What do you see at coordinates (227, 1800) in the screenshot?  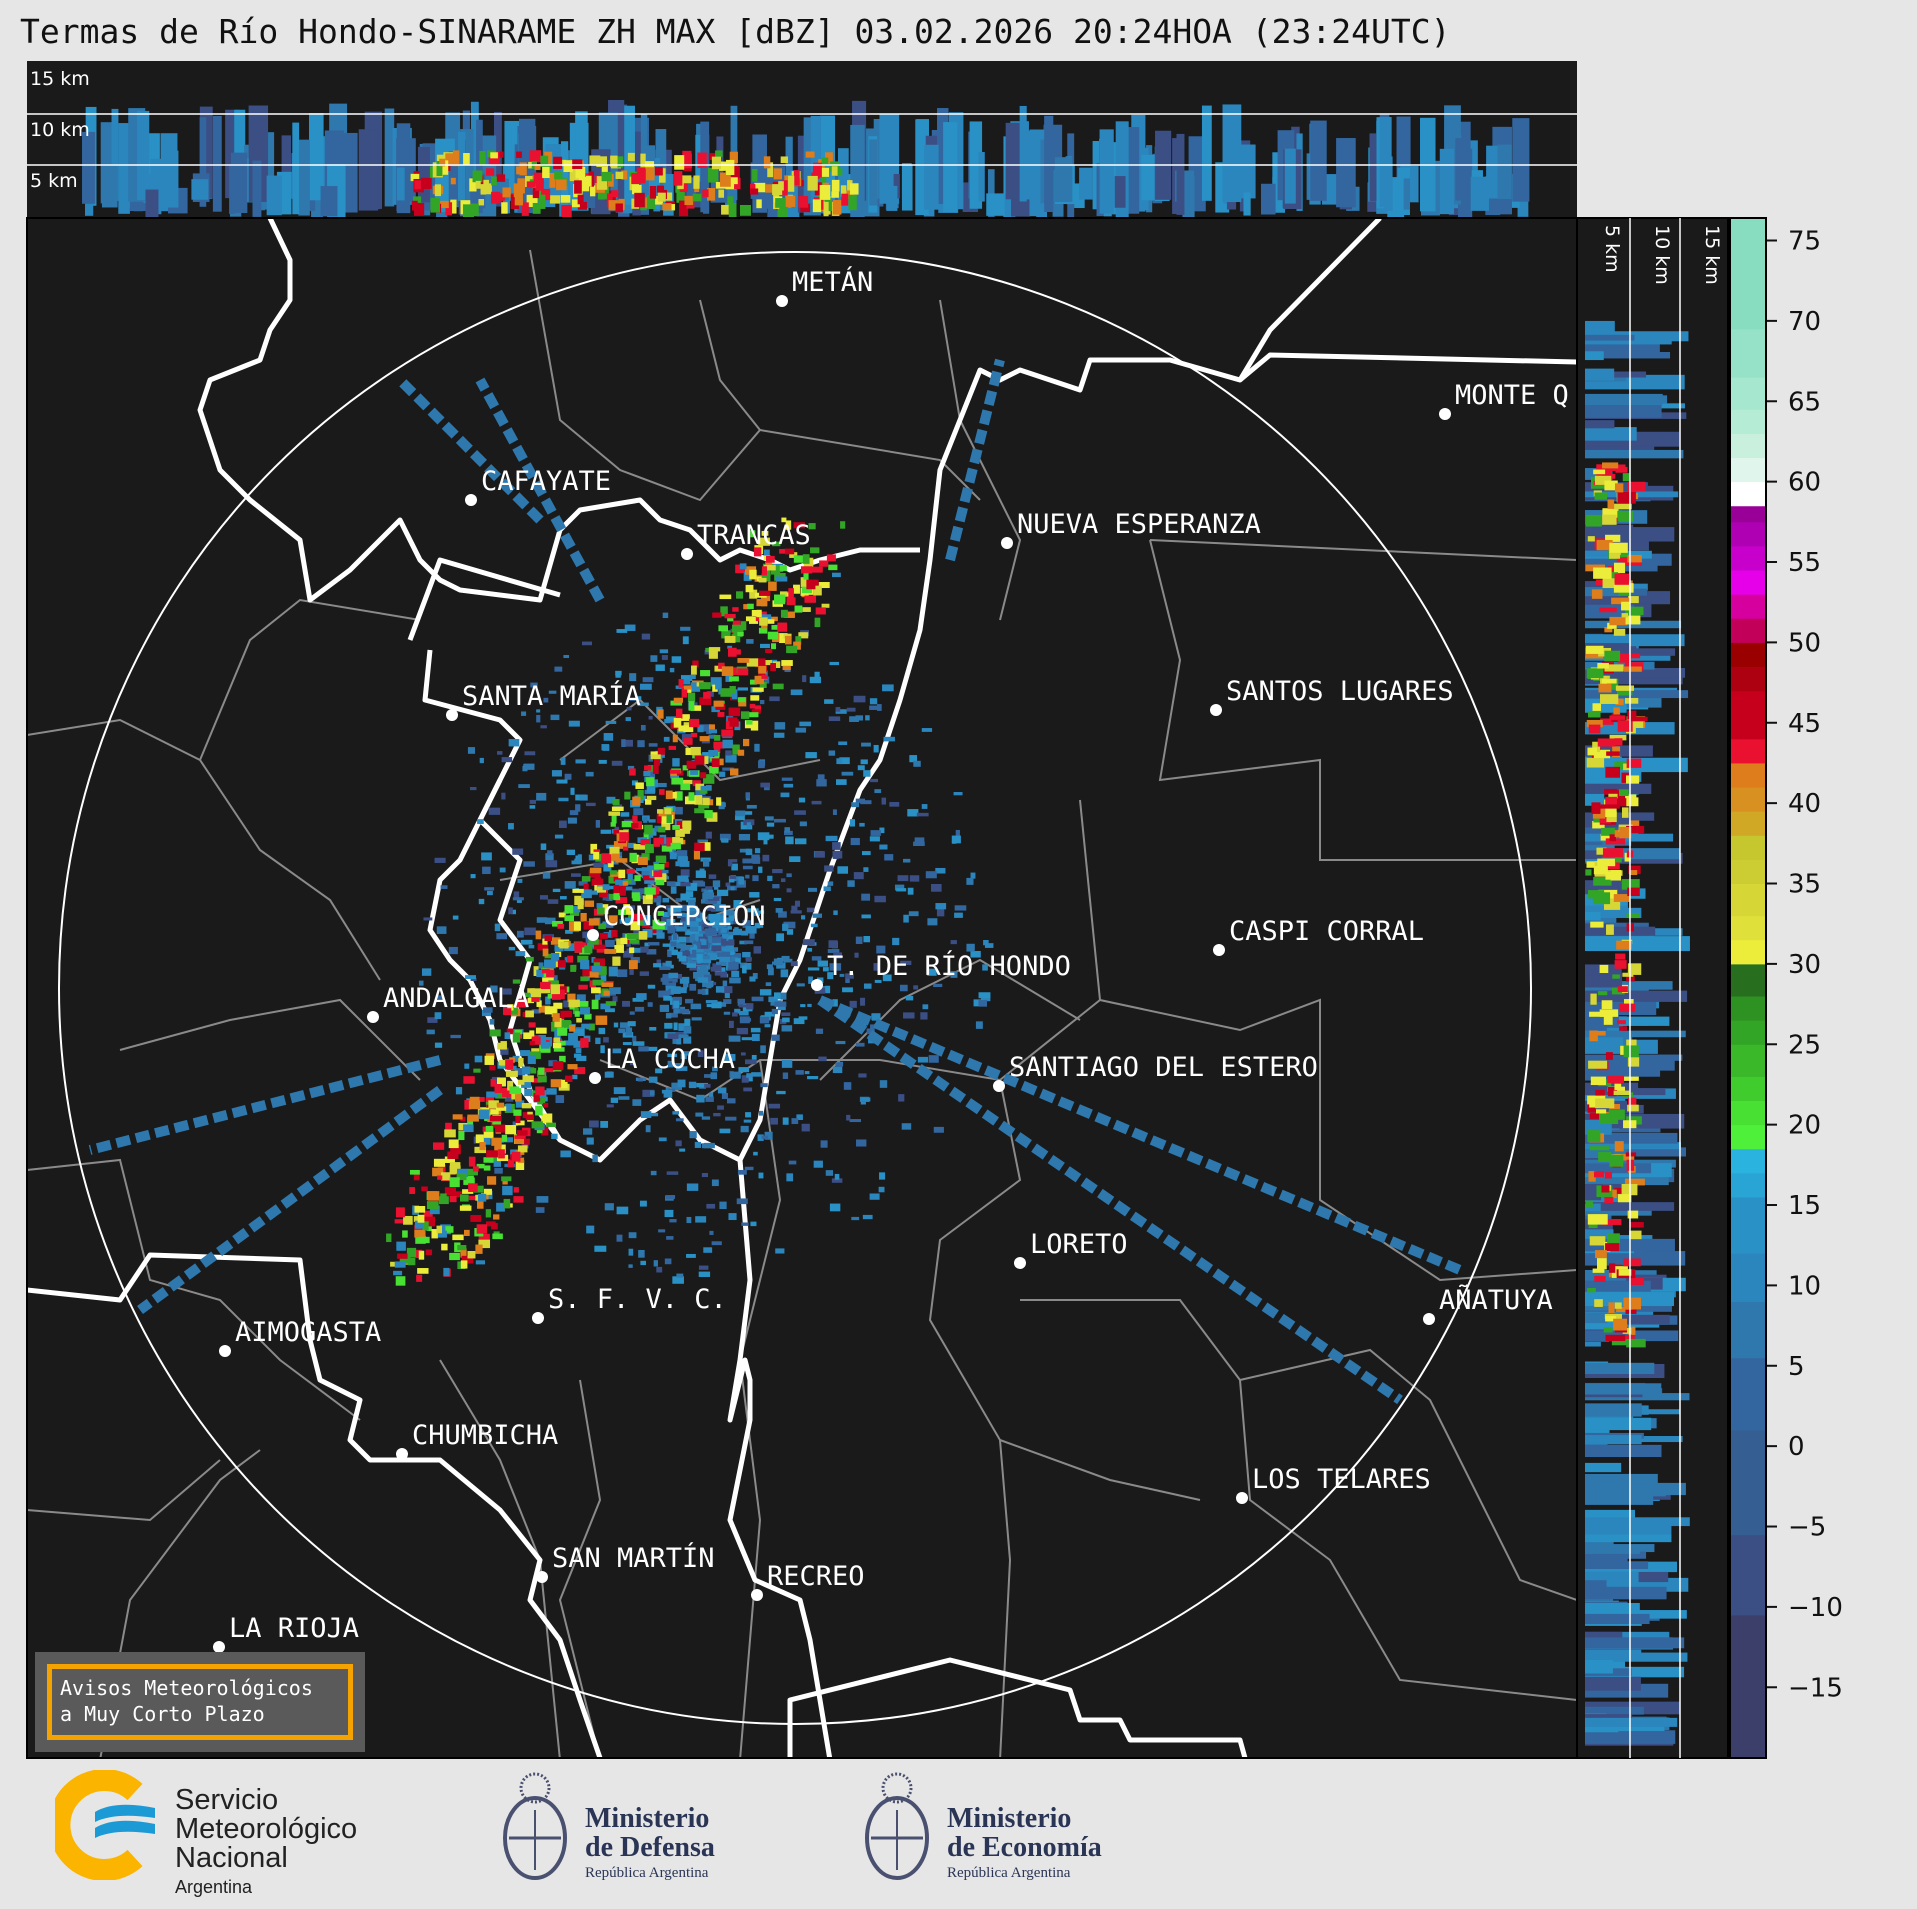 I see `smn-line-1: Servicio` at bounding box center [227, 1800].